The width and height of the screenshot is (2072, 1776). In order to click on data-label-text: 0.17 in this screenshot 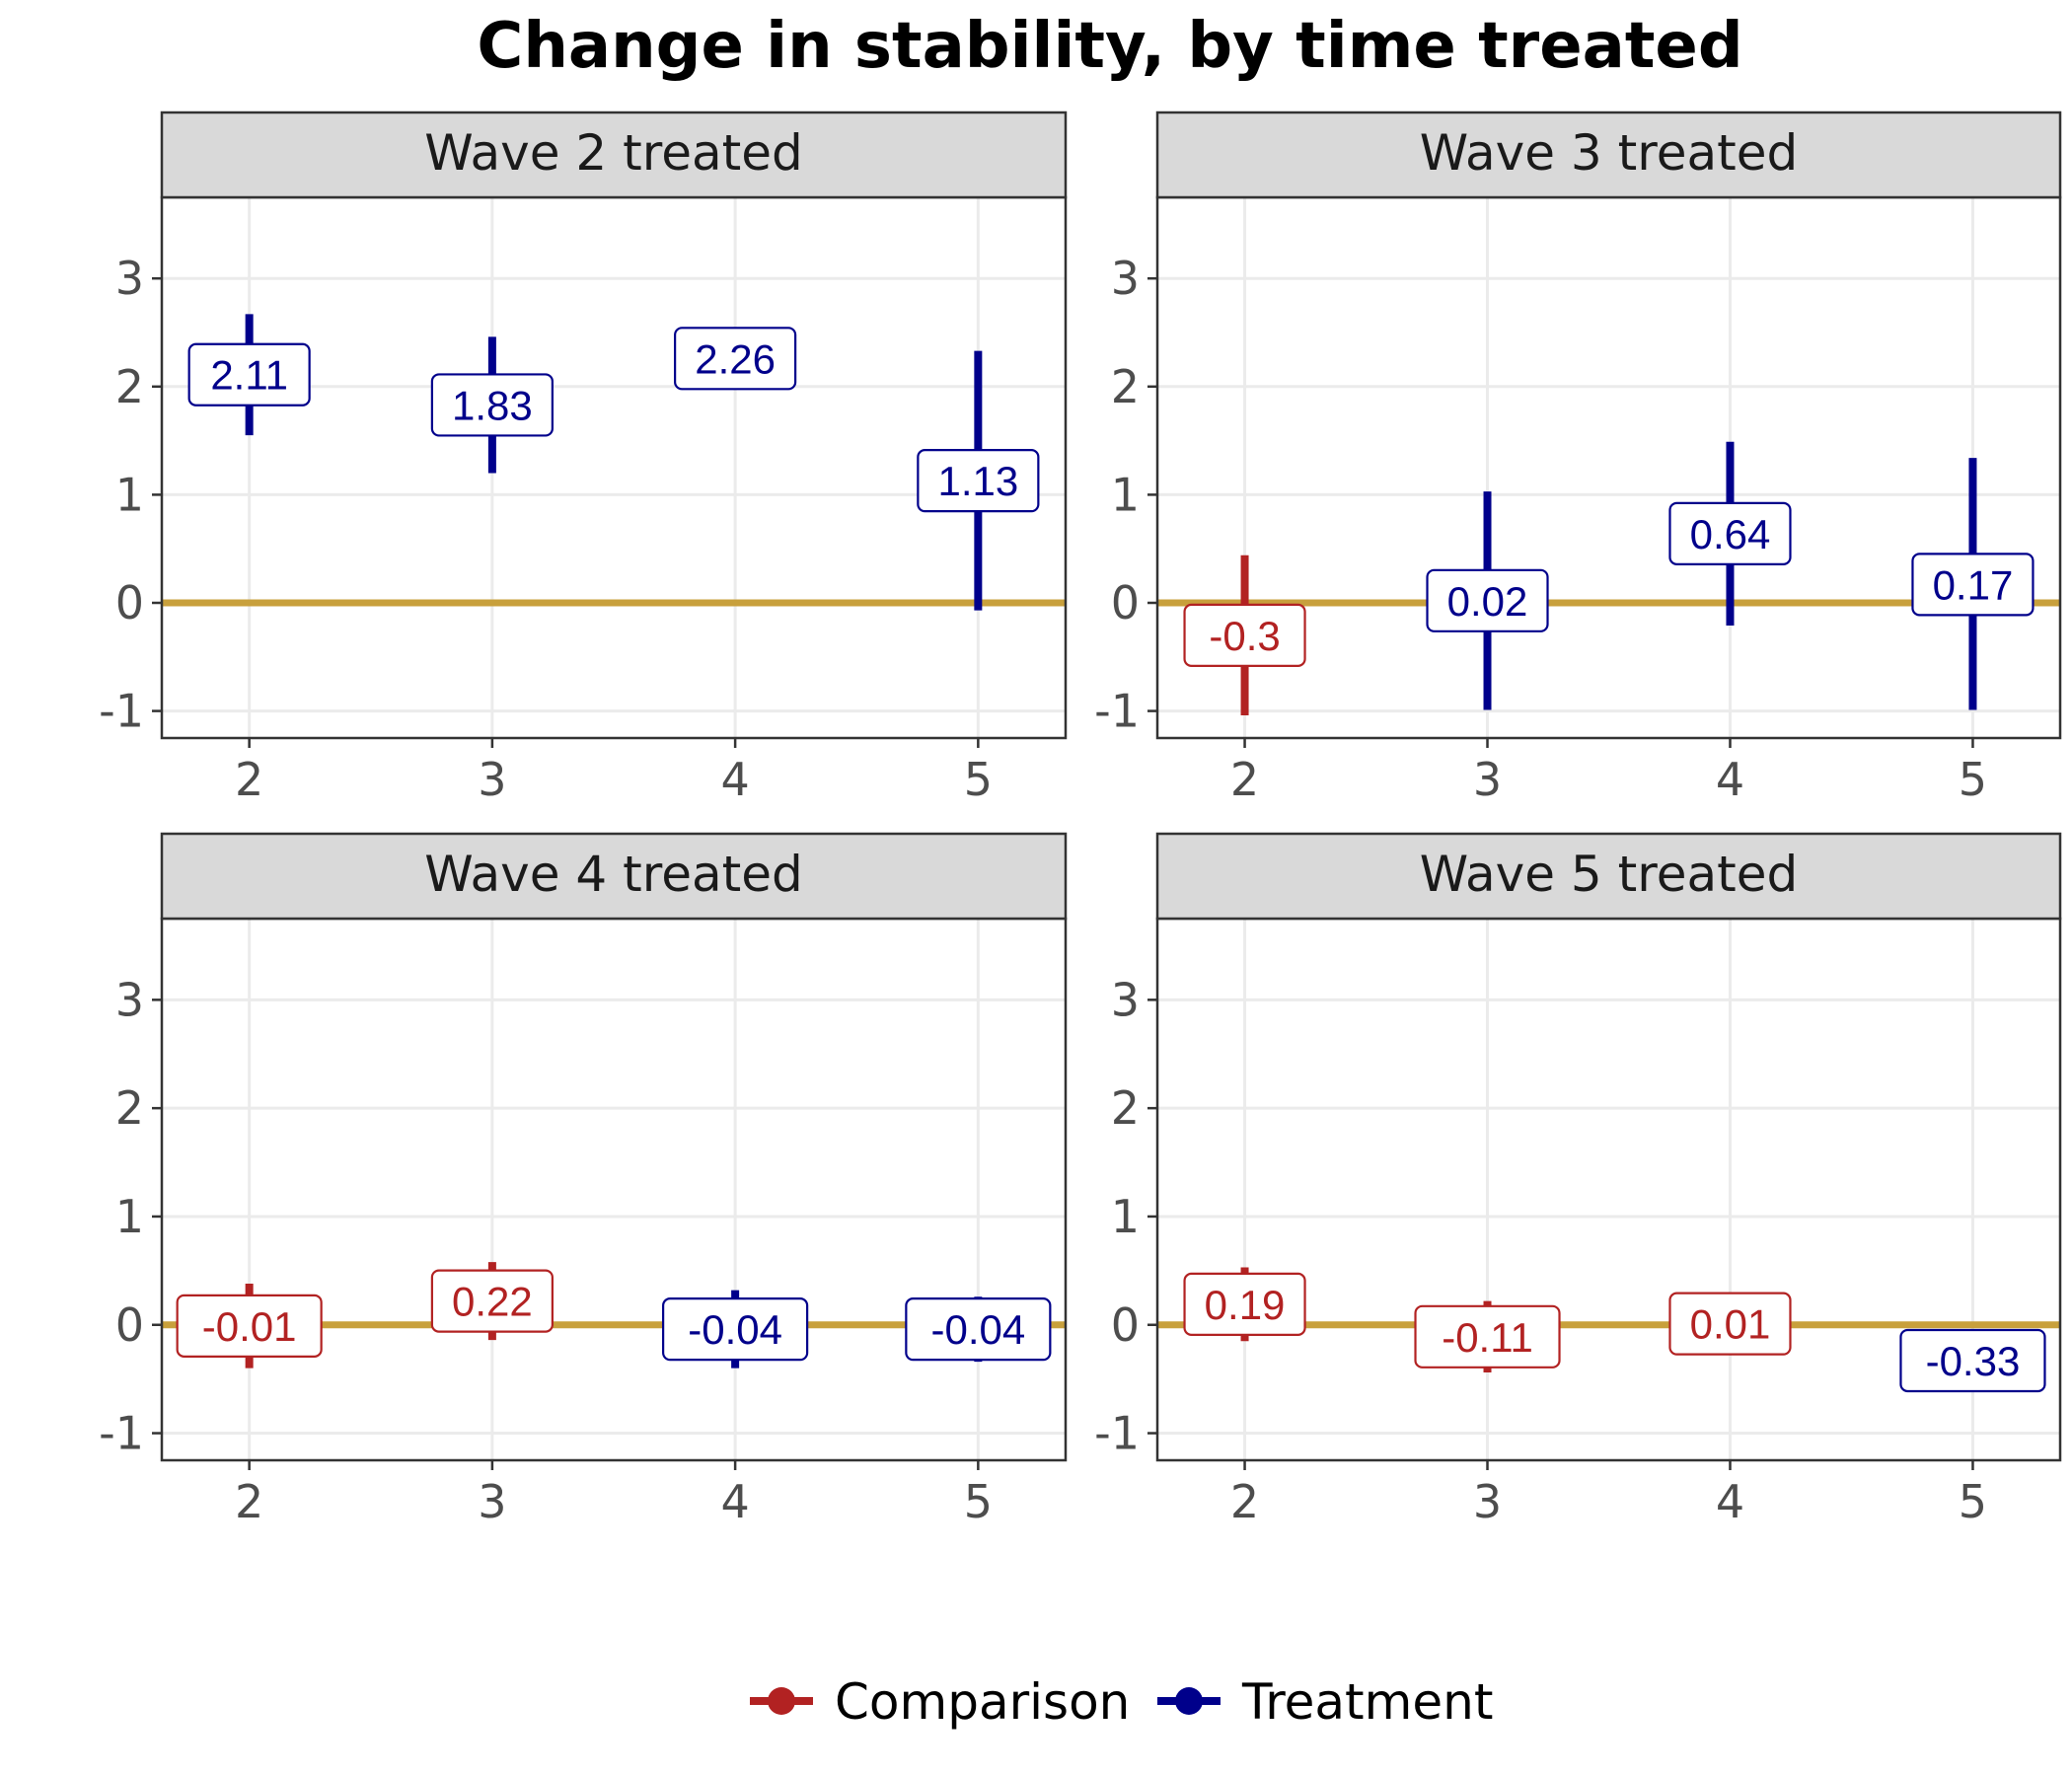, I will do `click(1974, 584)`.